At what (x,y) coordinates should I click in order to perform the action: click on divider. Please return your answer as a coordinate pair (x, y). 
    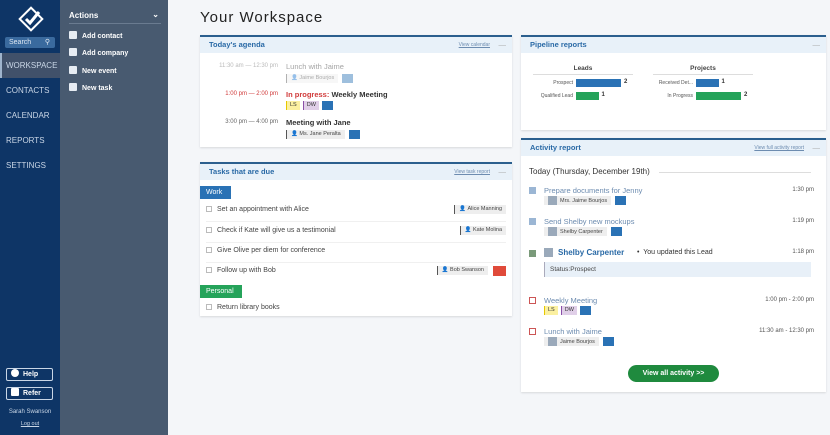
    Looking at the image, I should click on (735, 172).